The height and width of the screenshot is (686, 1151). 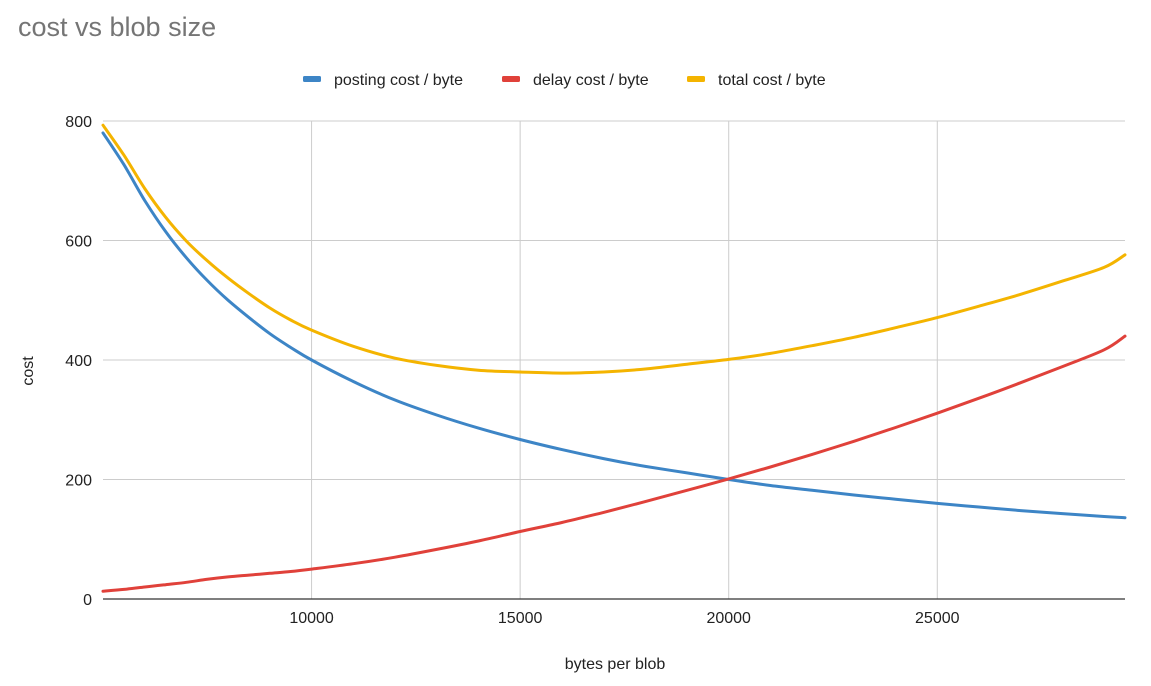 What do you see at coordinates (78, 361) in the screenshot?
I see `y-tick-label: 400` at bounding box center [78, 361].